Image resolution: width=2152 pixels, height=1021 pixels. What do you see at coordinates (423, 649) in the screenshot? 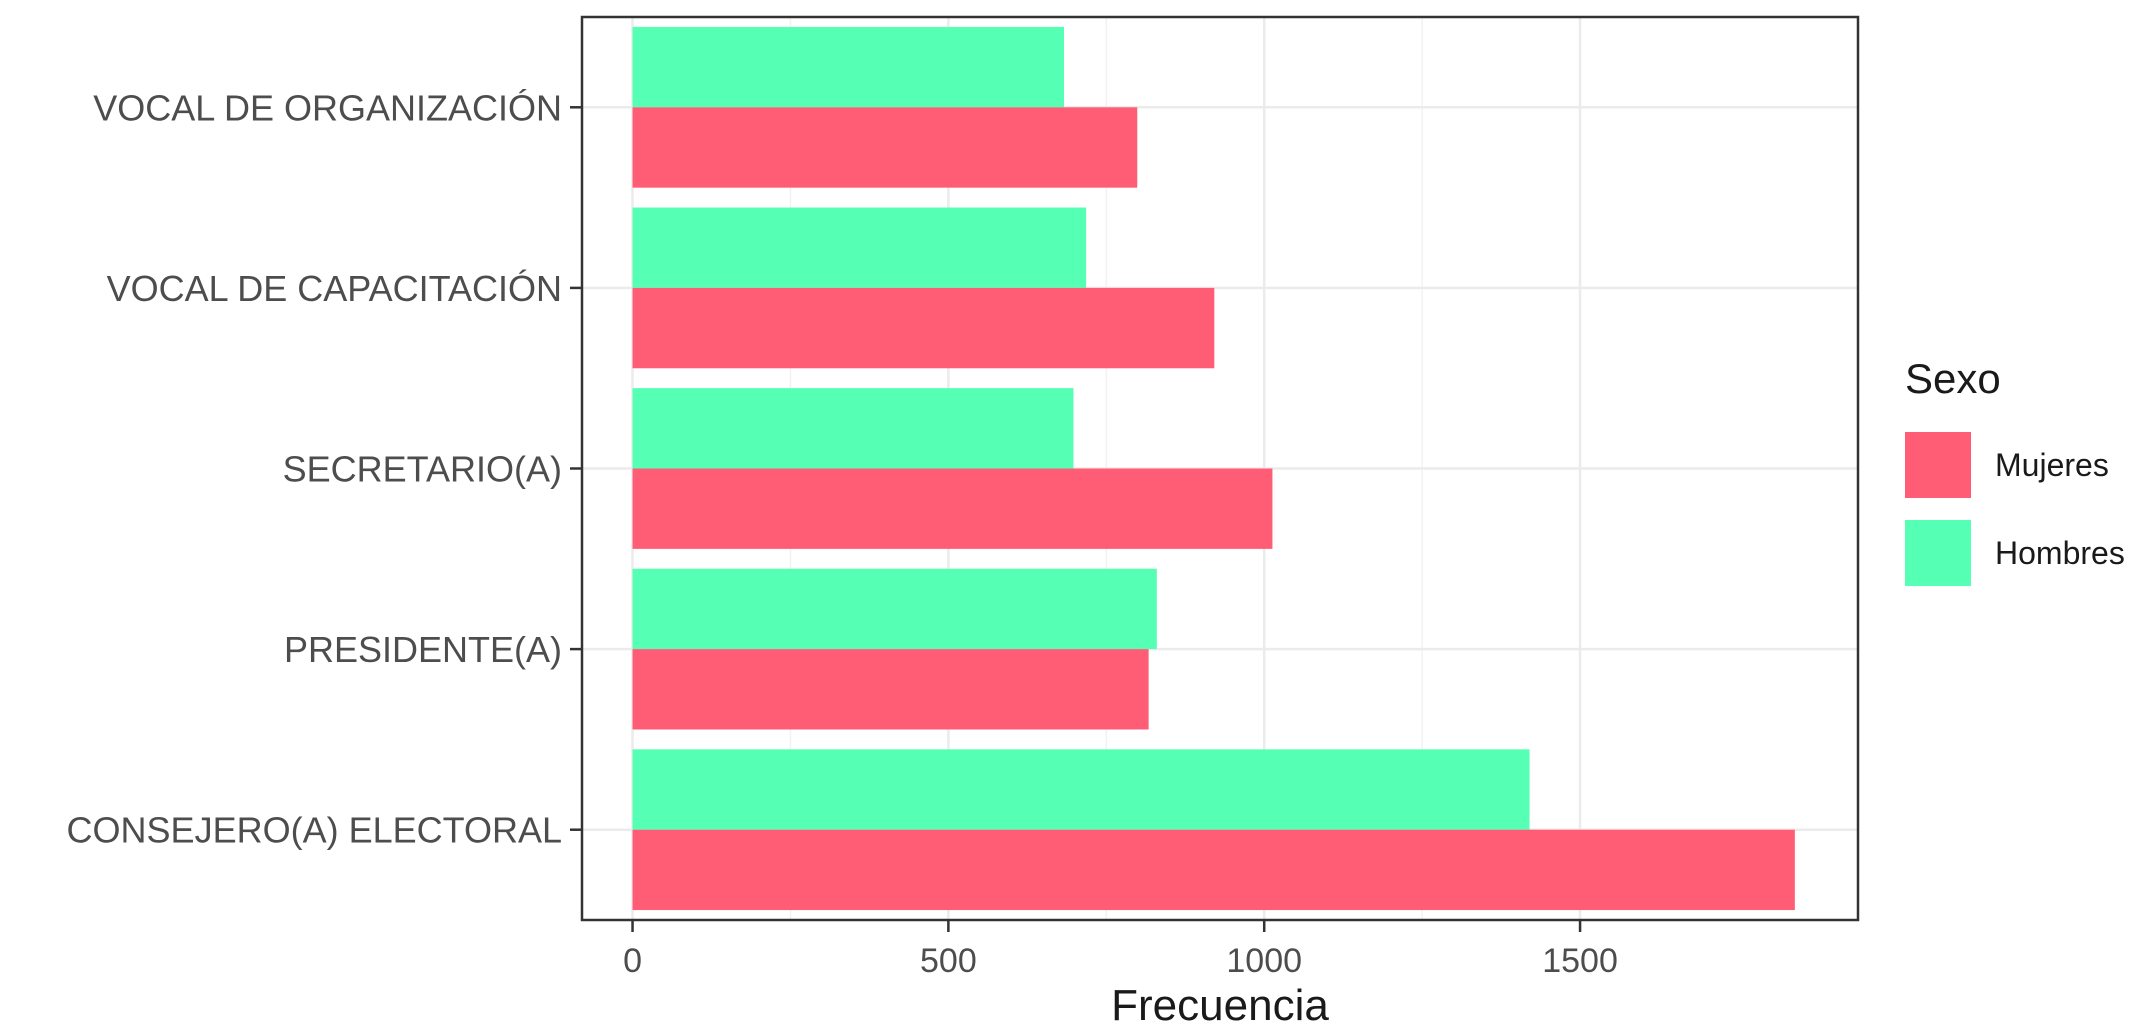
I see `y-tick-label: PRESIDENTE(A)` at bounding box center [423, 649].